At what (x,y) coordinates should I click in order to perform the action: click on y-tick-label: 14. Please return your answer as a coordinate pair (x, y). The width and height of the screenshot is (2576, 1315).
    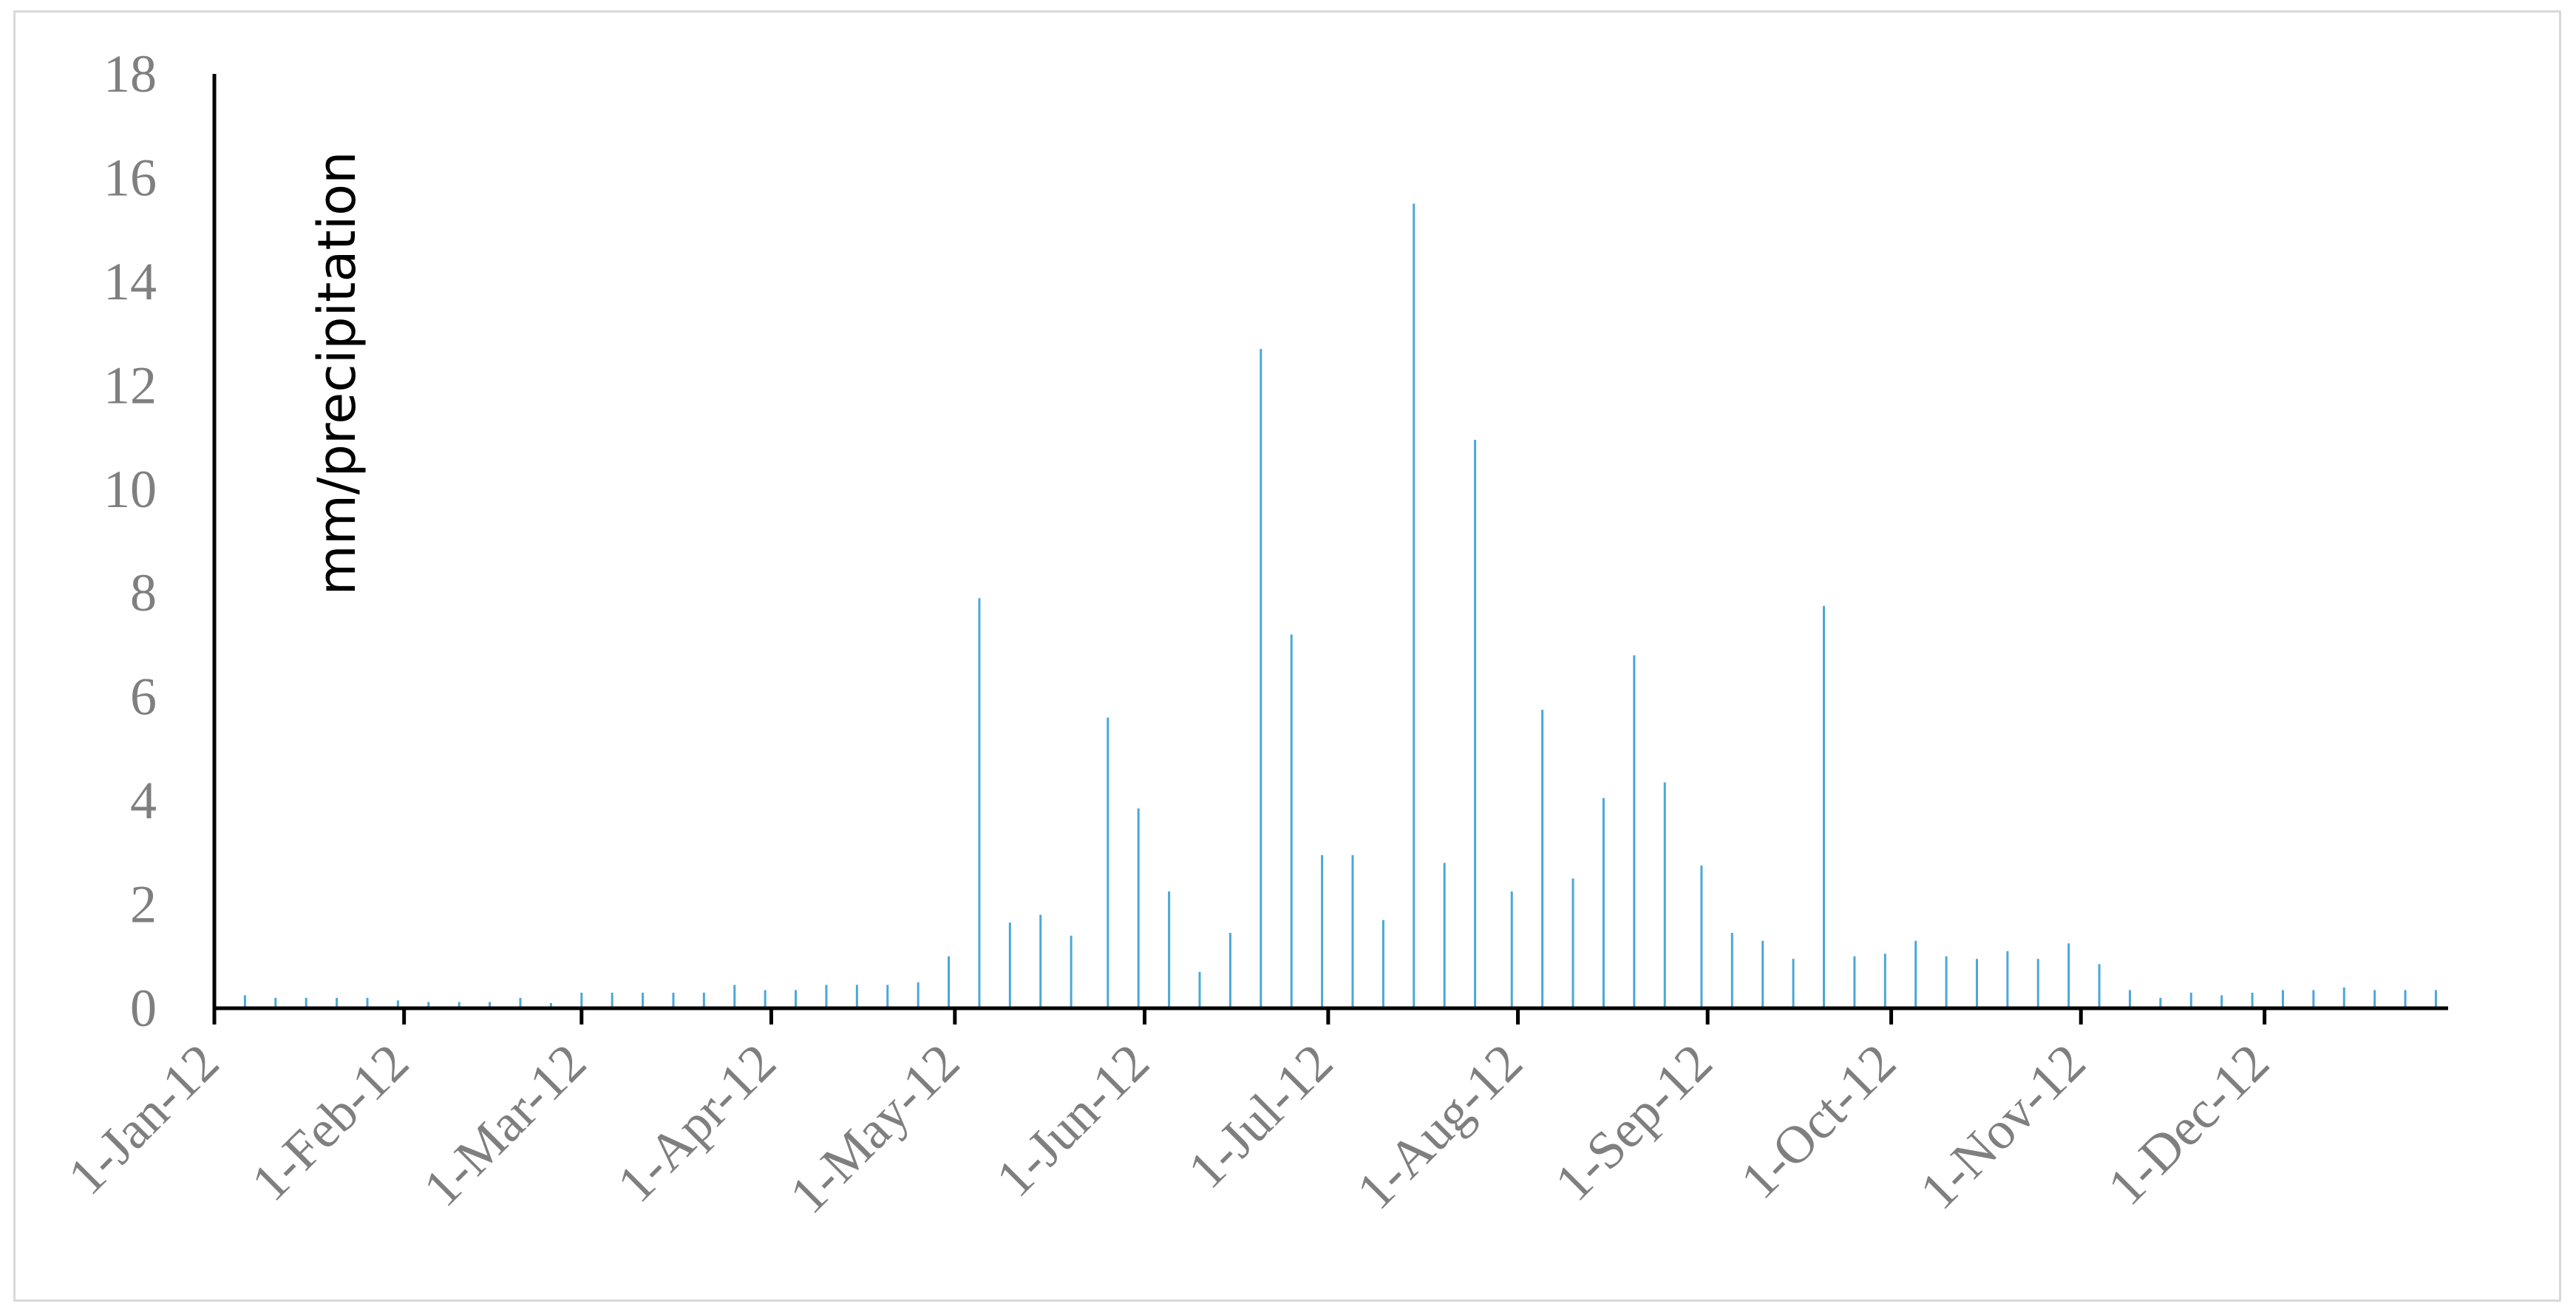
    Looking at the image, I should click on (130, 282).